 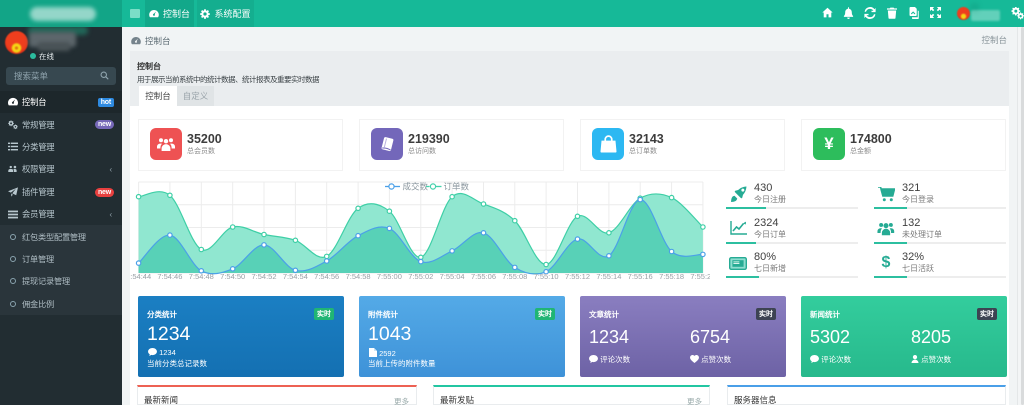 I want to click on svg-text: 7:55:08, so click(x=514, y=276).